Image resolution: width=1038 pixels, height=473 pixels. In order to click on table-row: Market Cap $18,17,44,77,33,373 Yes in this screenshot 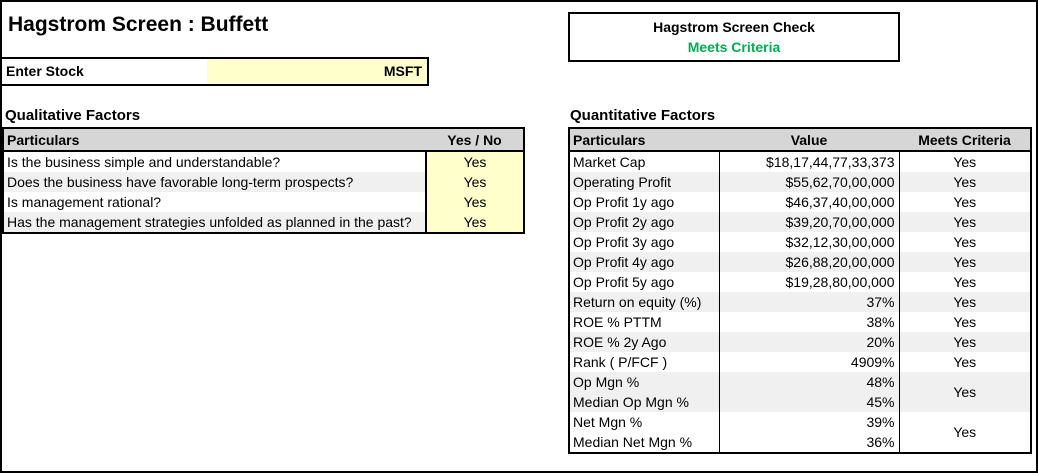, I will do `click(800, 161)`.